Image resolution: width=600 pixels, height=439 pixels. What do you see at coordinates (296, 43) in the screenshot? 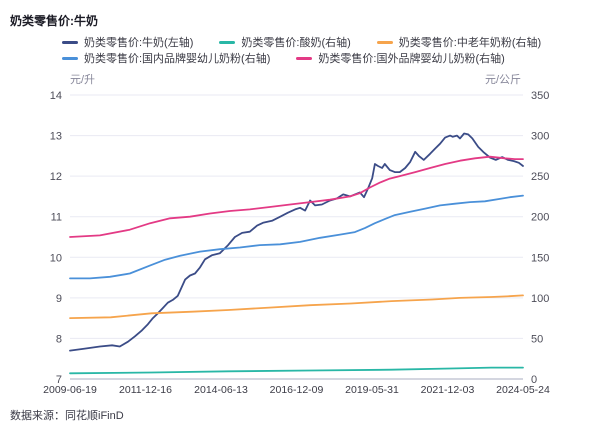
I see `legend-label: 奶类零售价:酸奶(右轴)` at bounding box center [296, 43].